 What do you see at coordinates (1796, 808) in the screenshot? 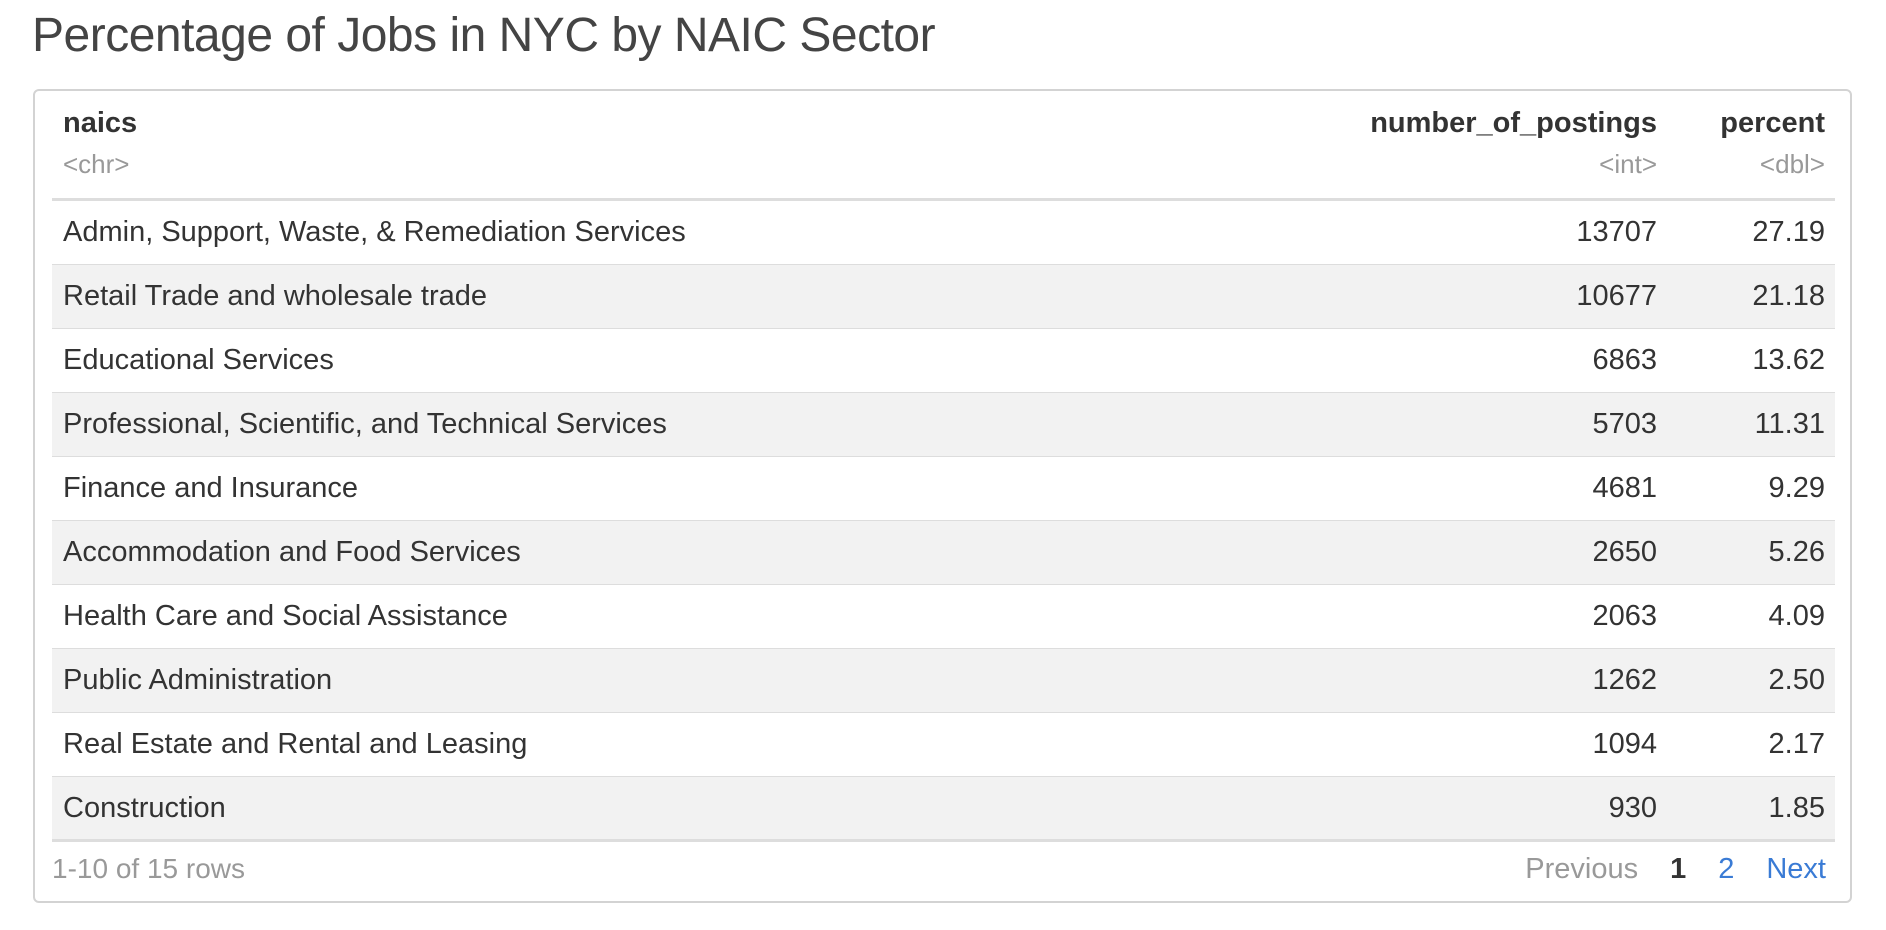
I see `cell-percent: 1.85` at bounding box center [1796, 808].